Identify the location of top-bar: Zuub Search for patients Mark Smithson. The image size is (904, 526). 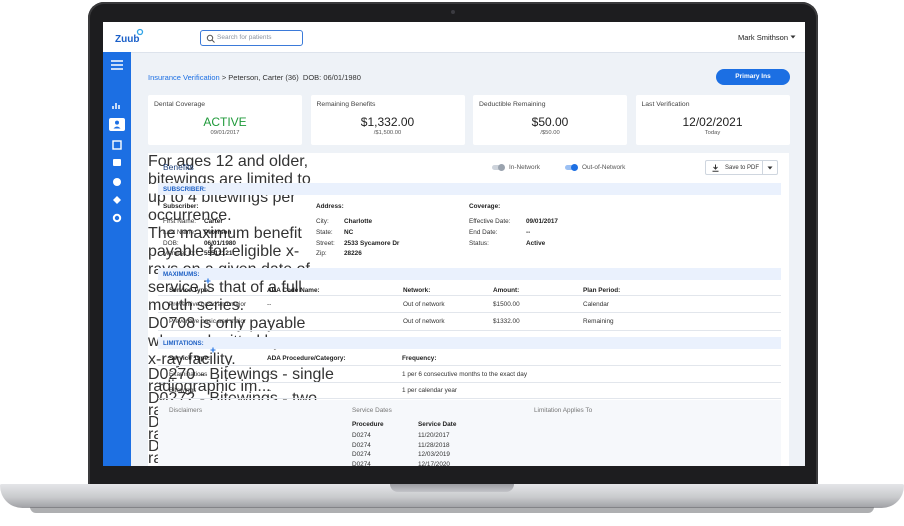
(454, 37).